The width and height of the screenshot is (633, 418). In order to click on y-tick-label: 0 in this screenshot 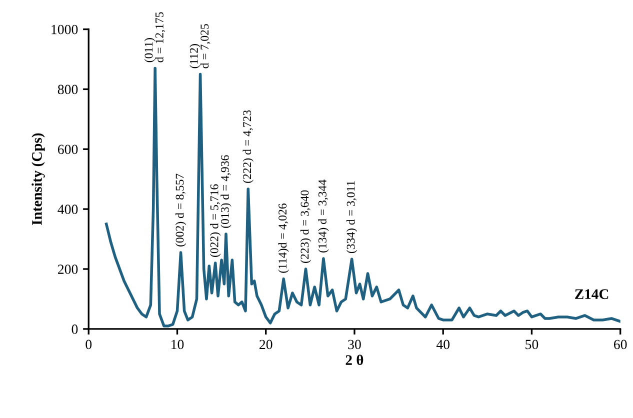, I will do `click(75, 329)`.